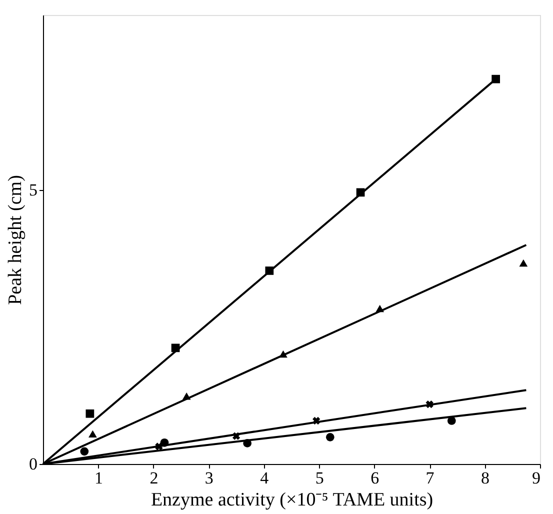 This screenshot has height=514, width=553. What do you see at coordinates (430, 478) in the screenshot?
I see `x-tick-label: 7` at bounding box center [430, 478].